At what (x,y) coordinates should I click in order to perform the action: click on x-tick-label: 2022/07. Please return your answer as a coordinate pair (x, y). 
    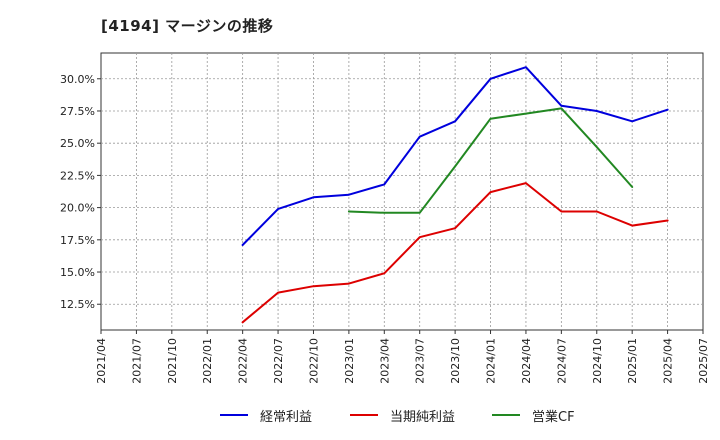
    Looking at the image, I should click on (278, 361).